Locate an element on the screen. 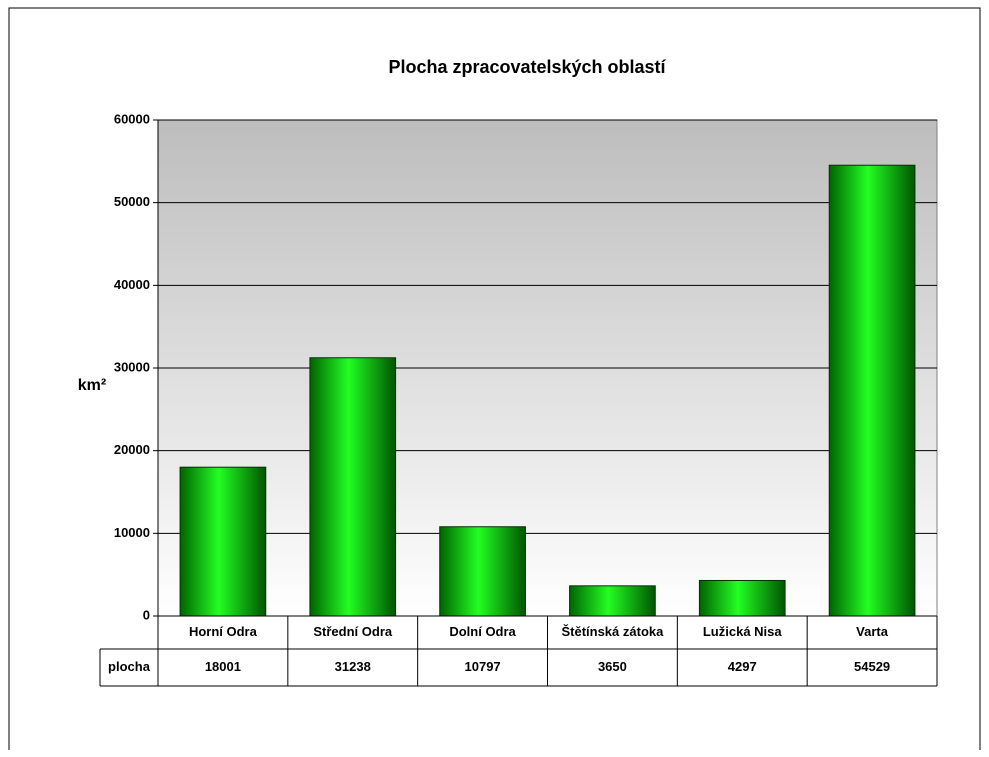 The height and width of the screenshot is (757, 989). table-value: 18001 is located at coordinates (223, 666).